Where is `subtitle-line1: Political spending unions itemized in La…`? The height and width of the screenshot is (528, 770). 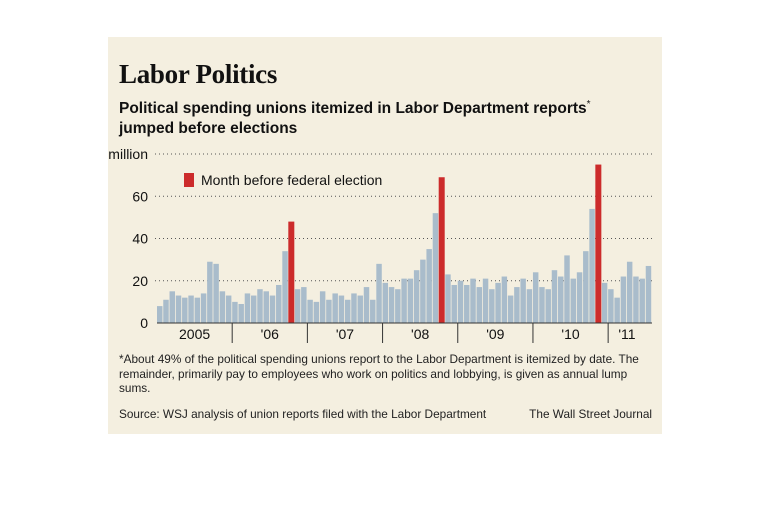
subtitle-line1: Political spending unions itemized in La… is located at coordinates (353, 109).